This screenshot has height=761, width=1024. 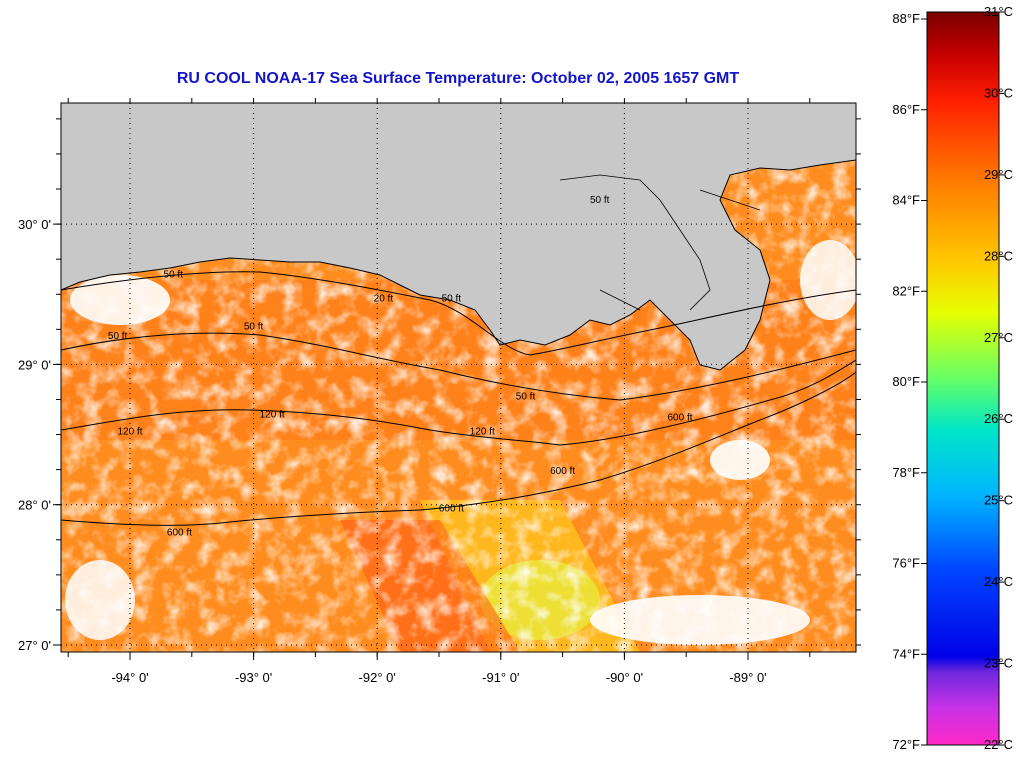 I want to click on colorbar-c-label: 31°C, so click(x=998, y=11).